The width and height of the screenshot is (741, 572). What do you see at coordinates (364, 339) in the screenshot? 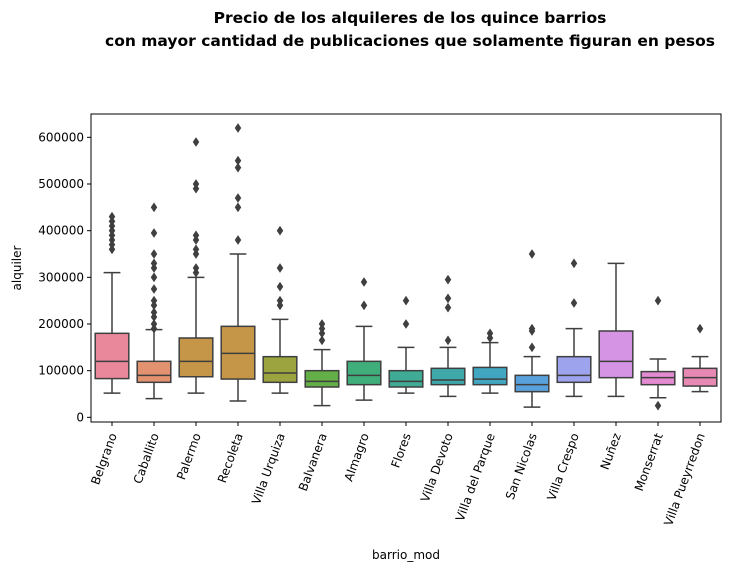
I see `box-almagro` at bounding box center [364, 339].